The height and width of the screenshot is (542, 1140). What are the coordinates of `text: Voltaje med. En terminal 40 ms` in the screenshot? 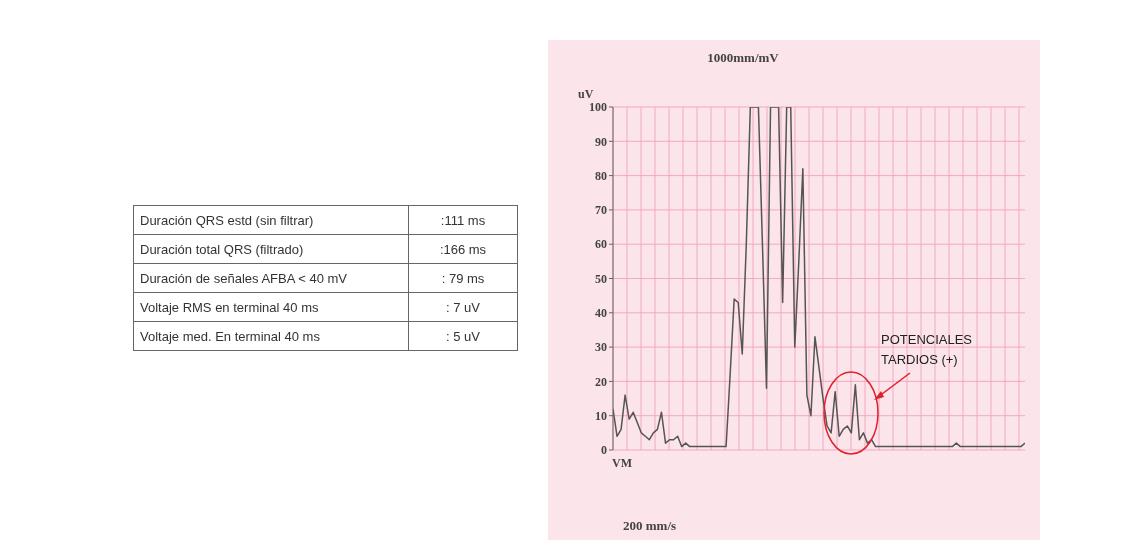 It's located at (271, 336).